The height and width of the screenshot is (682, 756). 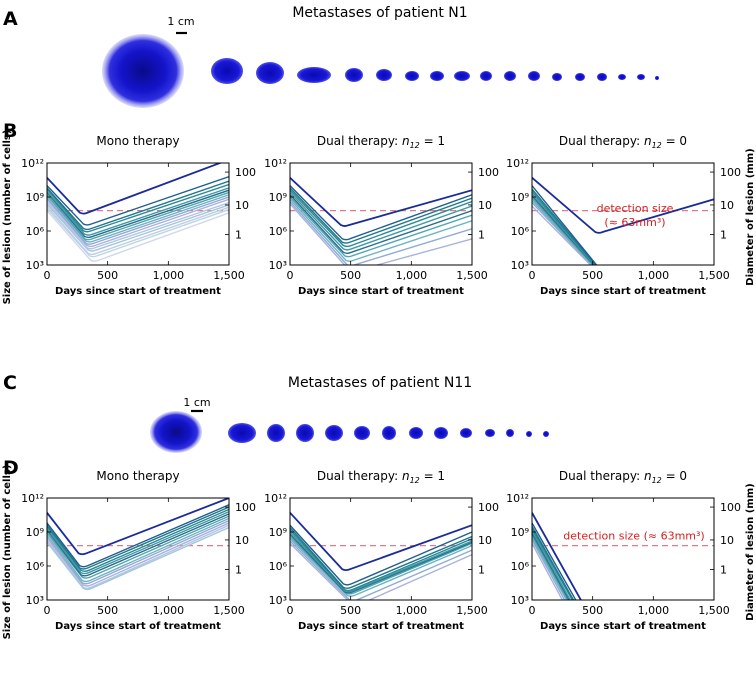 What do you see at coordinates (633, 536) in the screenshot?
I see `detection-annotation: detection size (≈ 63mm³)` at bounding box center [633, 536].